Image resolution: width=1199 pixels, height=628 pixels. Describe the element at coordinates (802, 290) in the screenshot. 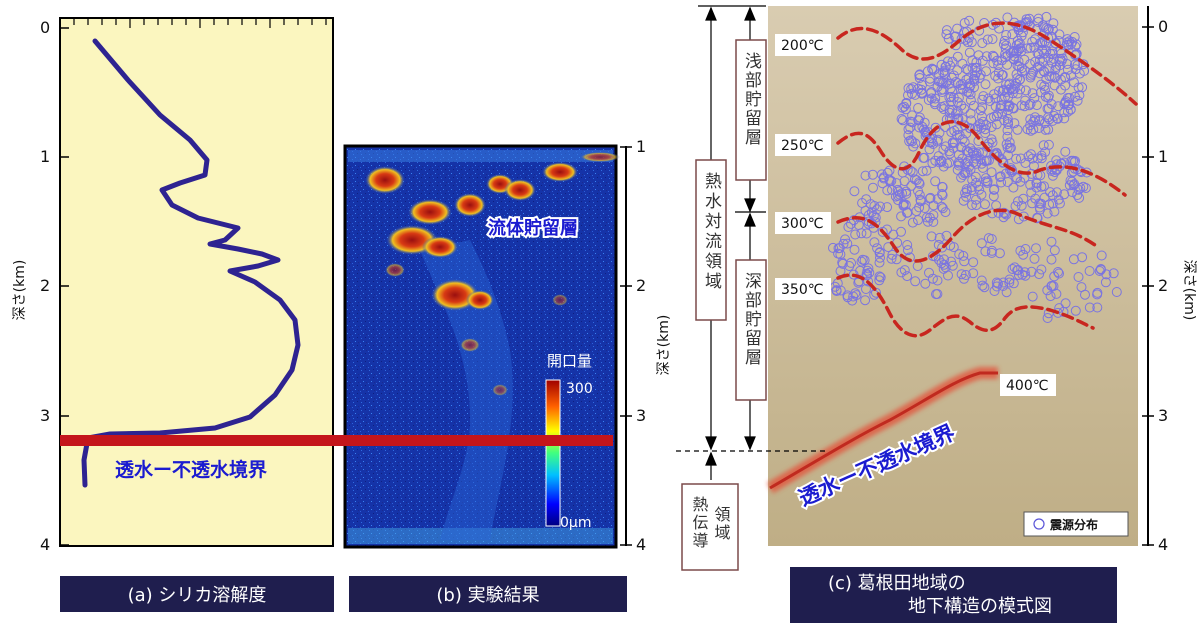

I see `isotherm-label-350: 350℃` at that location.